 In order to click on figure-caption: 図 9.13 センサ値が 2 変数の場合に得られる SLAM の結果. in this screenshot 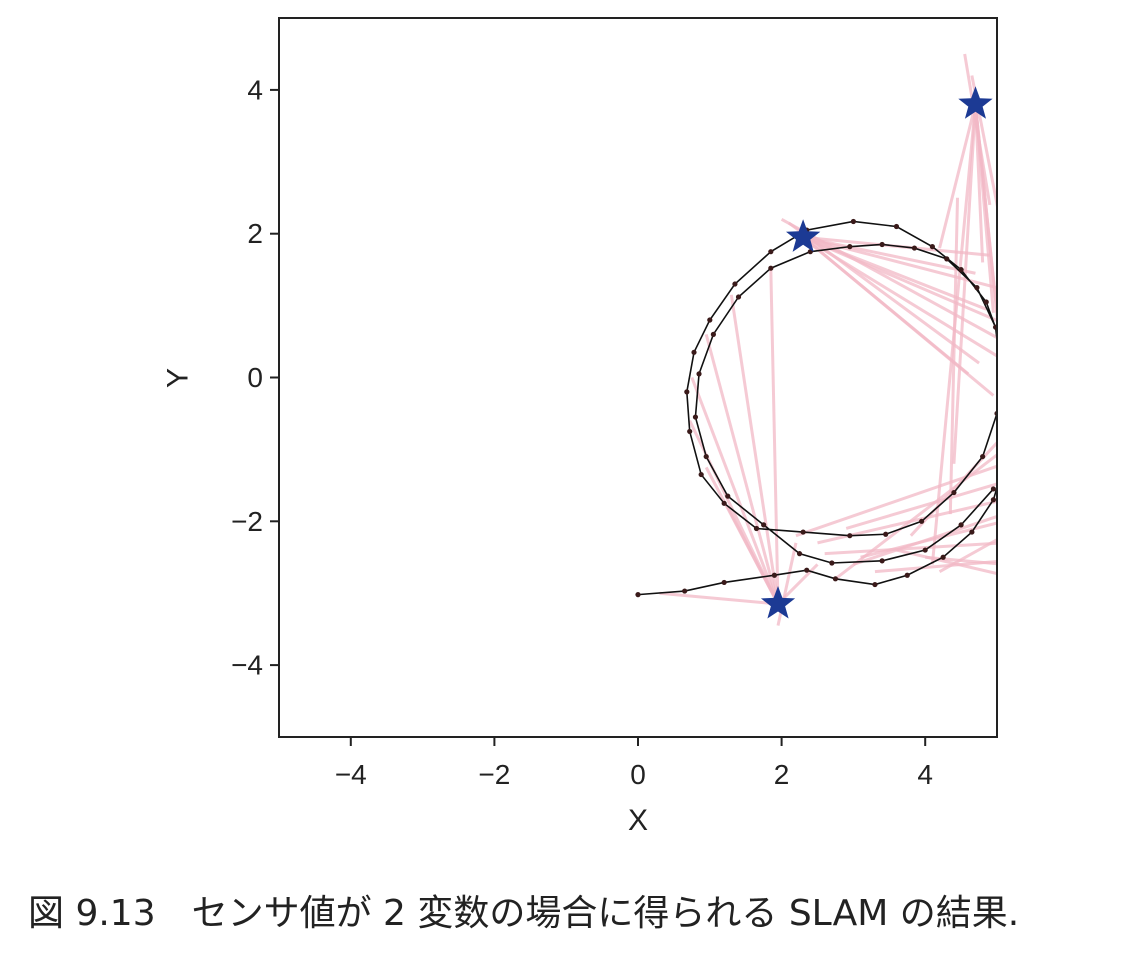, I will do `click(524, 913)`.